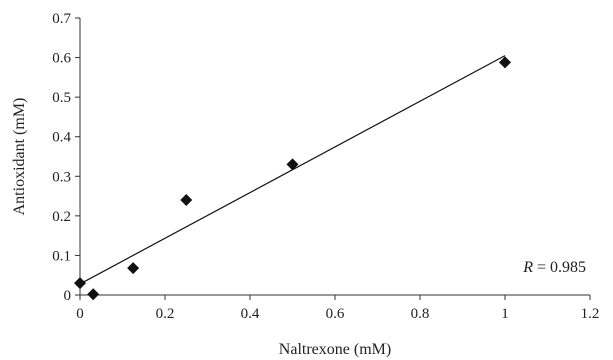 The image size is (613, 360). Describe the element at coordinates (61, 59) in the screenshot. I see `y-tick-label: 0.6` at that location.